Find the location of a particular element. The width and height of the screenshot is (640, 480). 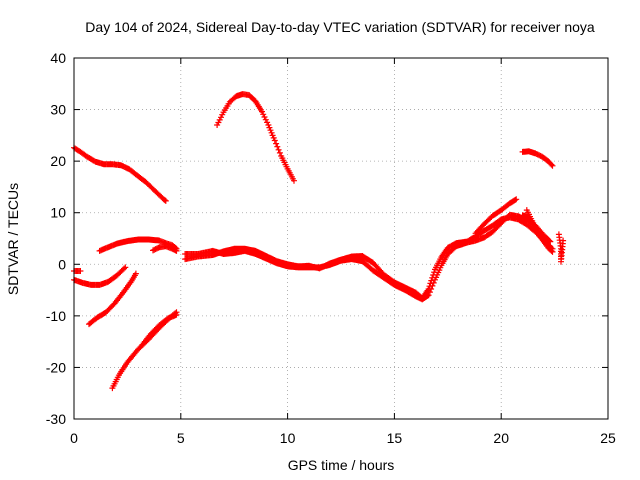

x-tick-label: 5 is located at coordinates (181, 438).